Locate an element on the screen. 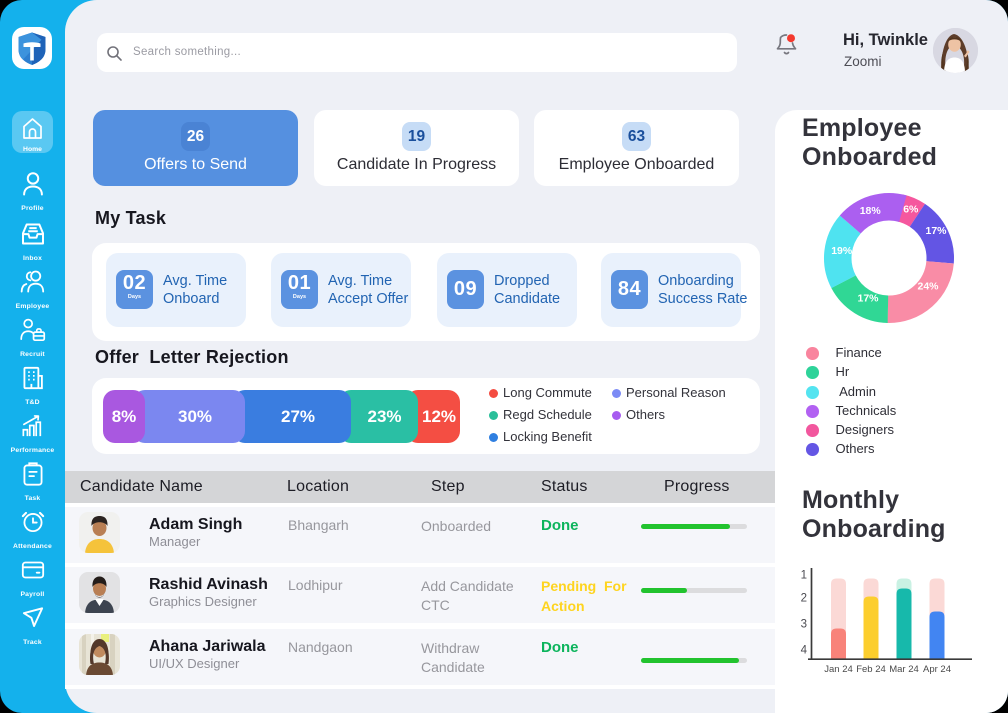 The width and height of the screenshot is (1008, 713). svg-text: 2 is located at coordinates (804, 599).